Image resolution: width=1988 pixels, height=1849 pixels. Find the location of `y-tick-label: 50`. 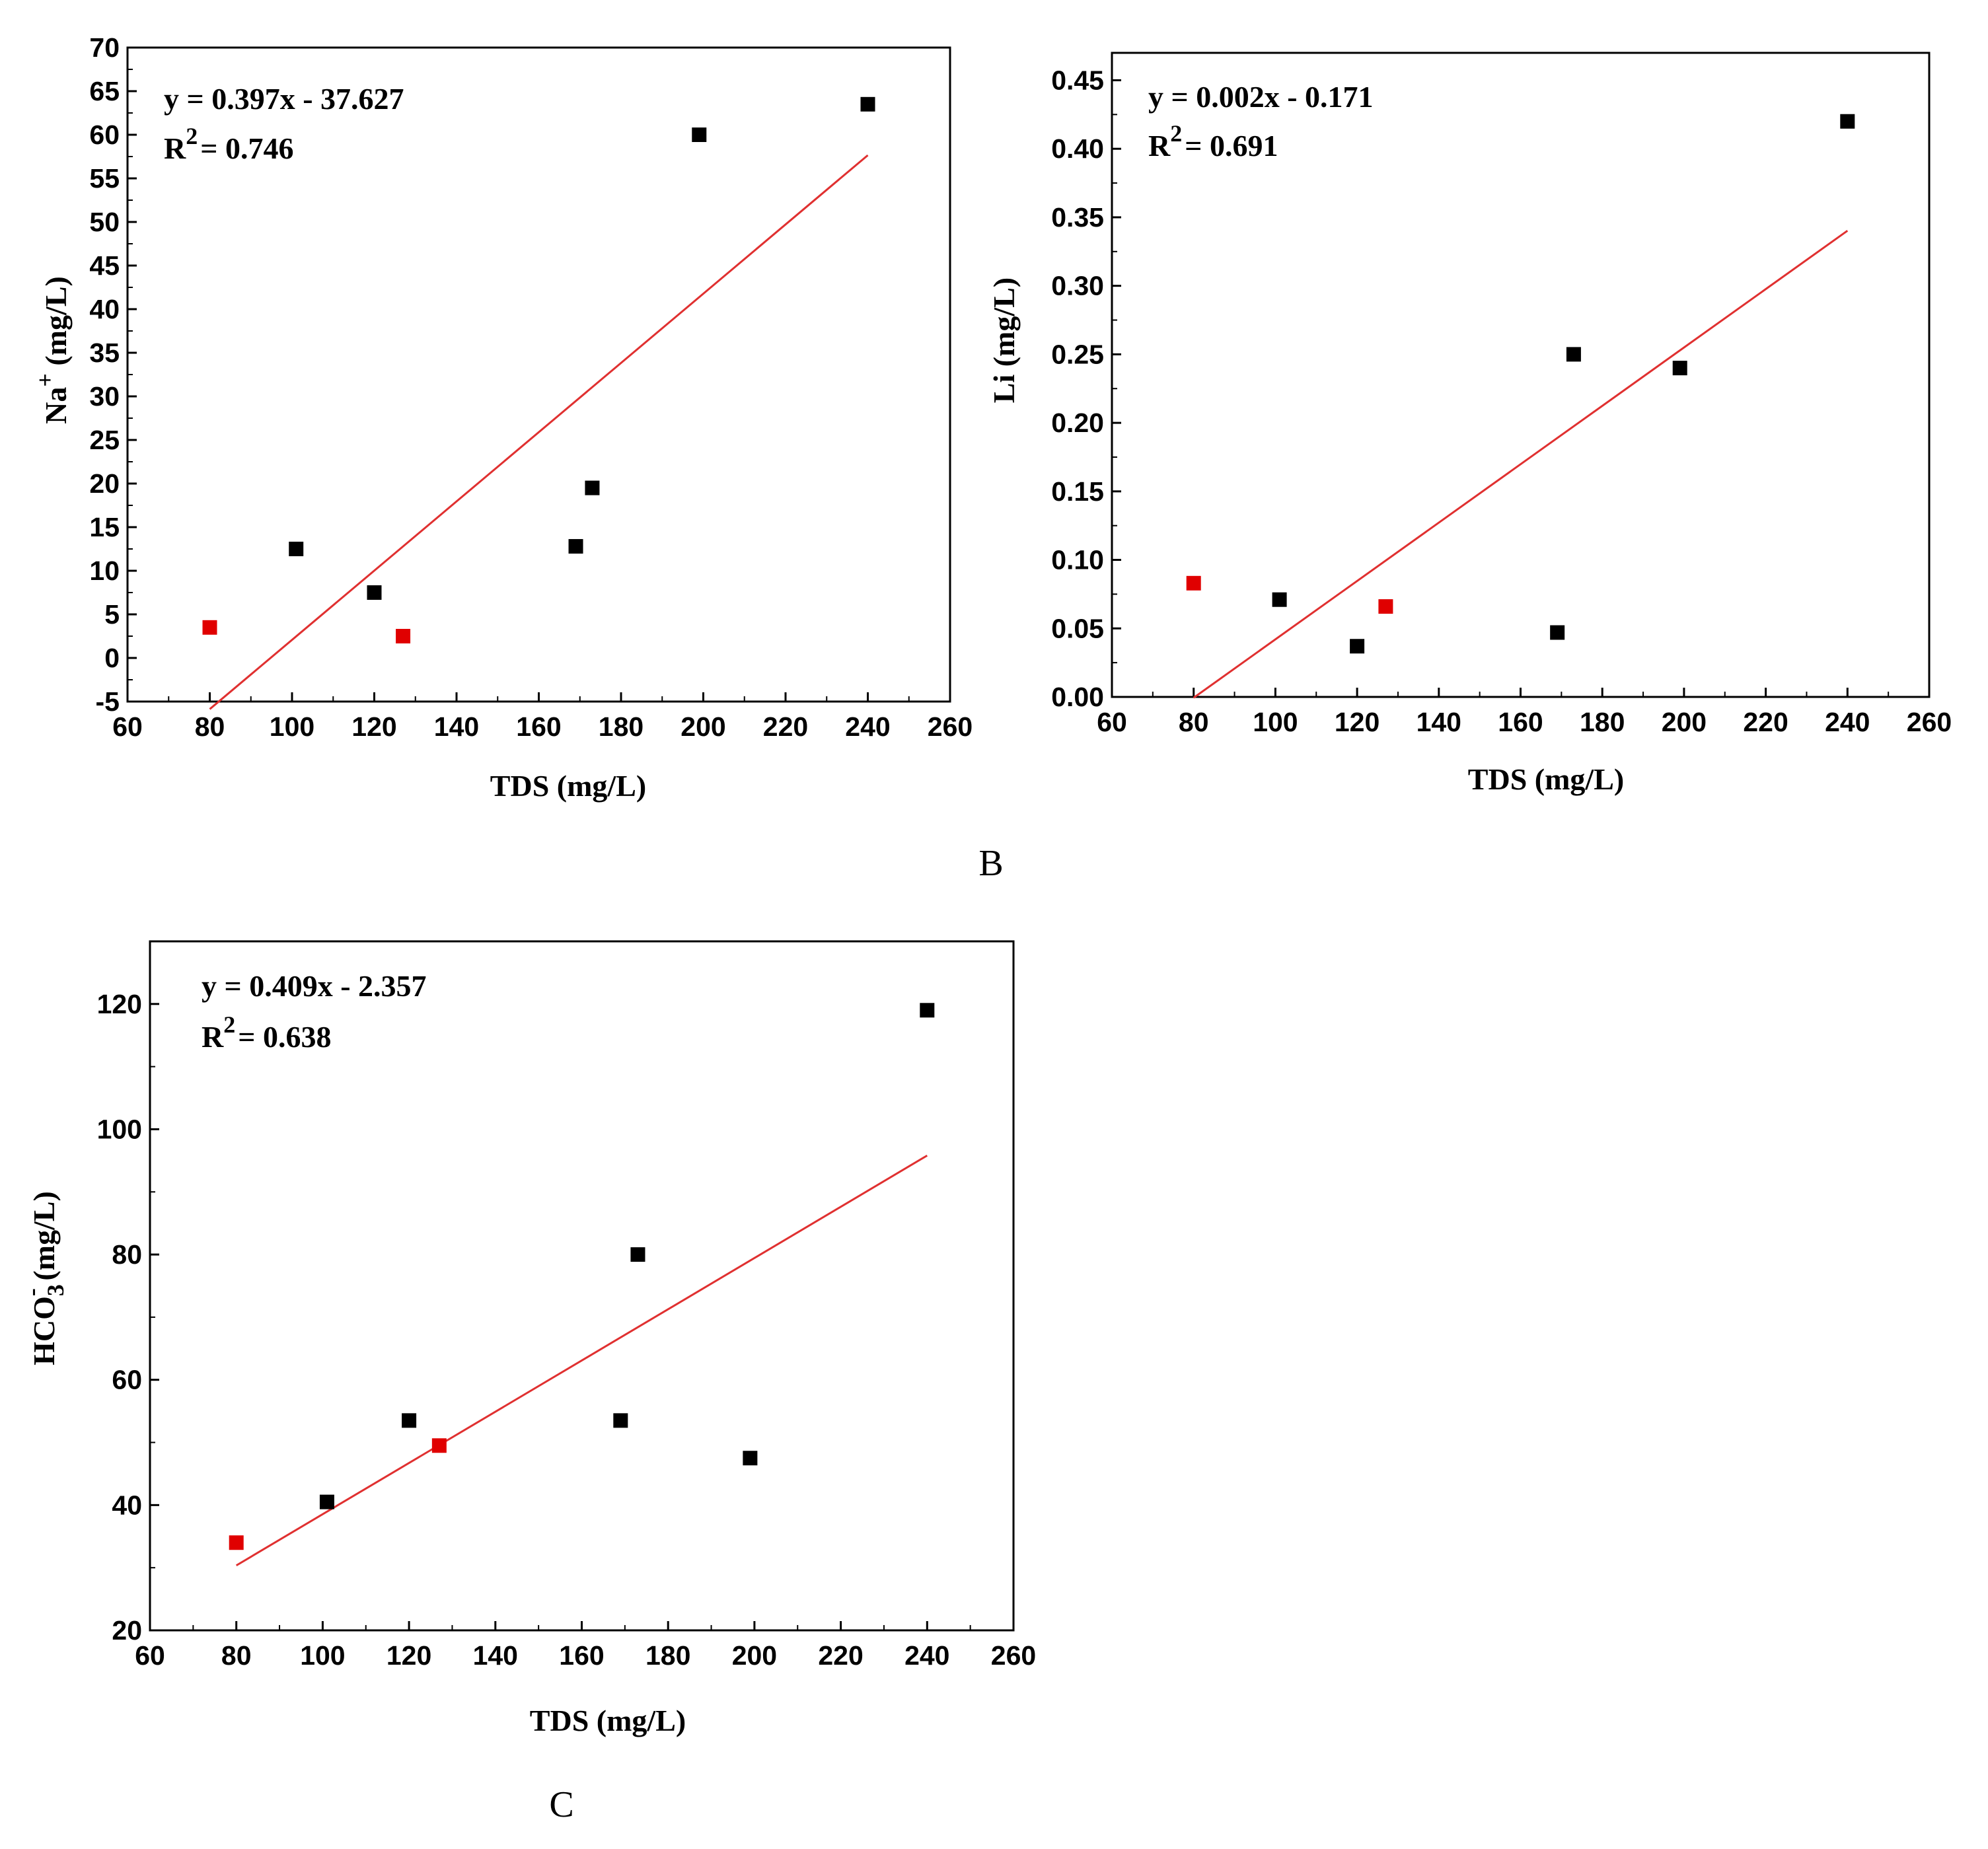

y-tick-label: 50 is located at coordinates (104, 222).